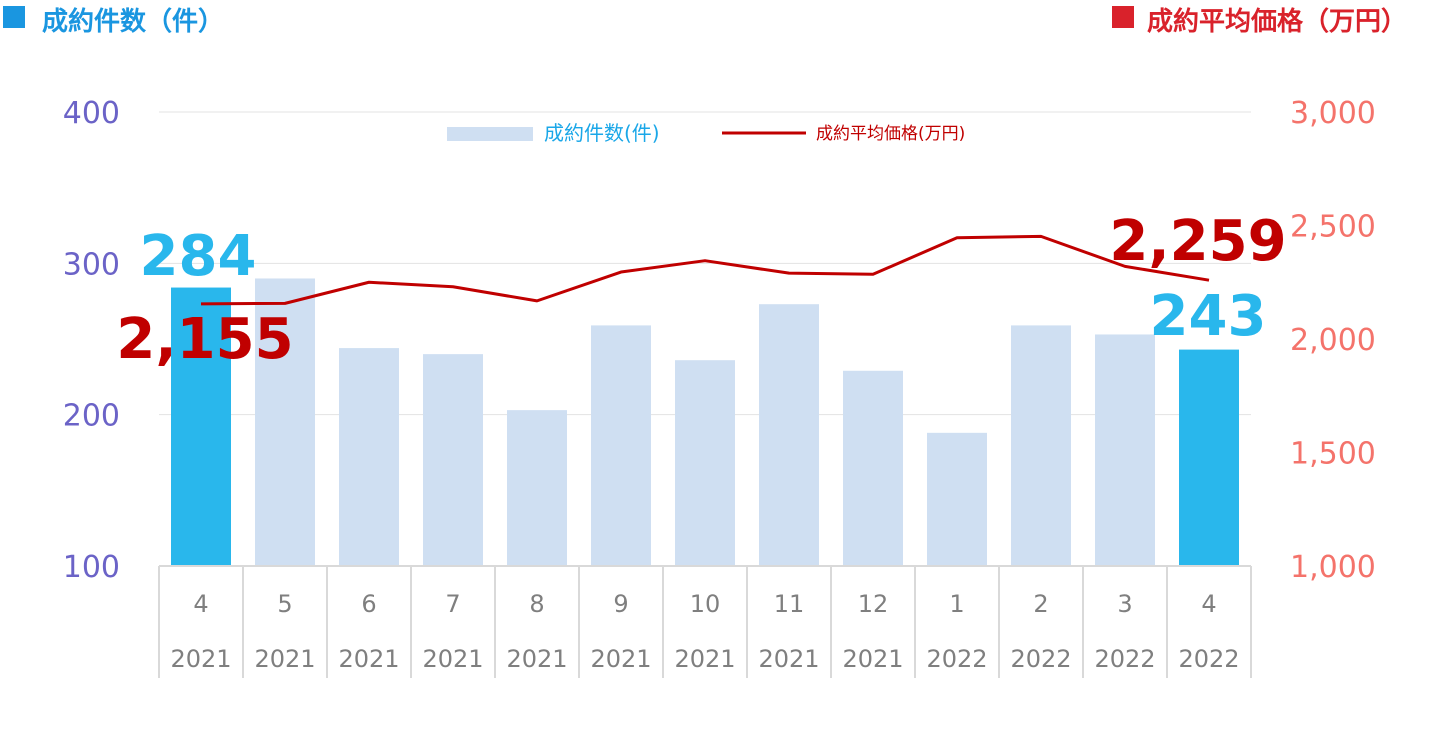 The height and width of the screenshot is (738, 1440). What do you see at coordinates (91, 264) in the screenshot?
I see `left-tick-label: 300` at bounding box center [91, 264].